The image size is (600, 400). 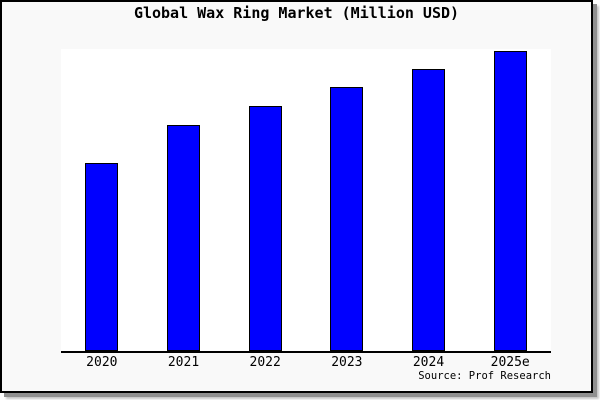 What do you see at coordinates (183, 362) in the screenshot?
I see `x-axis-label-2021: 2021` at bounding box center [183, 362].